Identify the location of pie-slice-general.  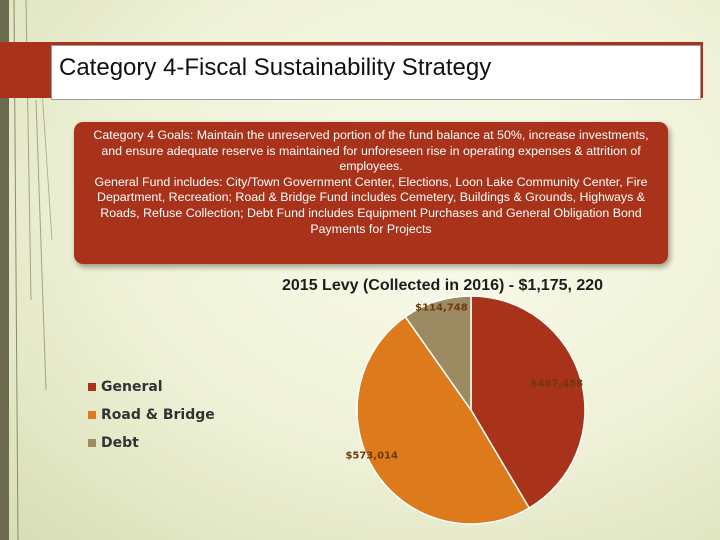
(528, 402).